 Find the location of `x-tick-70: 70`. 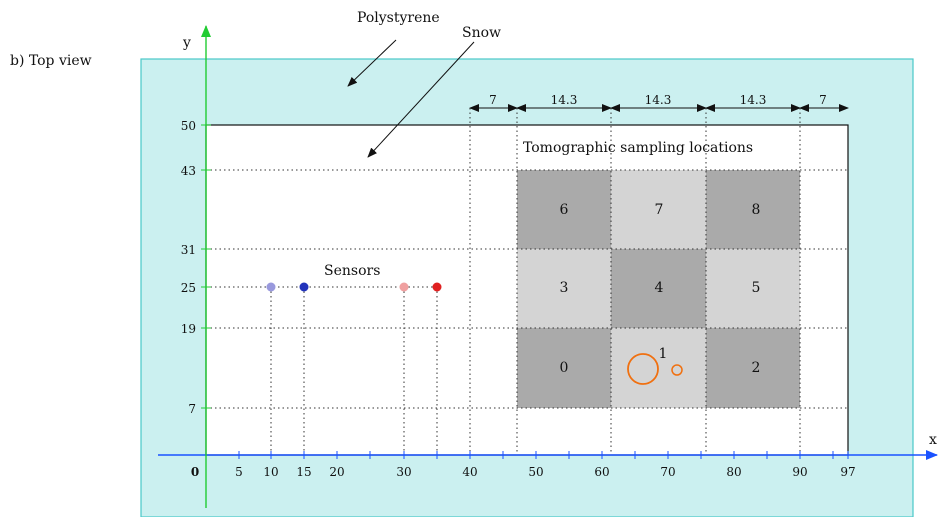

x-tick-70: 70 is located at coordinates (667, 472).